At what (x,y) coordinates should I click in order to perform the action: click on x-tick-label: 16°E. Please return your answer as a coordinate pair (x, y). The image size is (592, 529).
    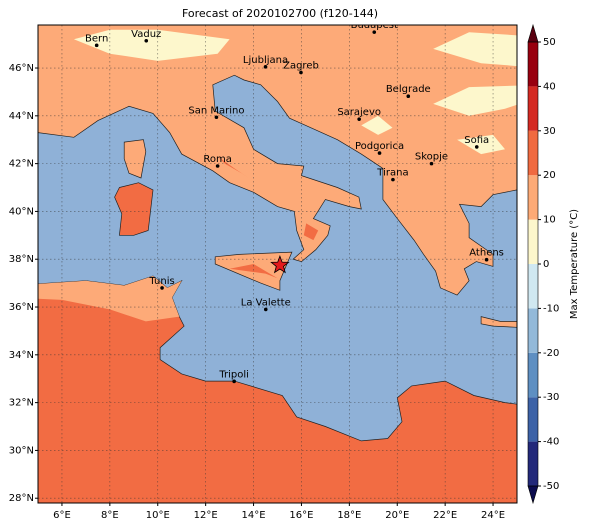
    Looking at the image, I should click on (301, 515).